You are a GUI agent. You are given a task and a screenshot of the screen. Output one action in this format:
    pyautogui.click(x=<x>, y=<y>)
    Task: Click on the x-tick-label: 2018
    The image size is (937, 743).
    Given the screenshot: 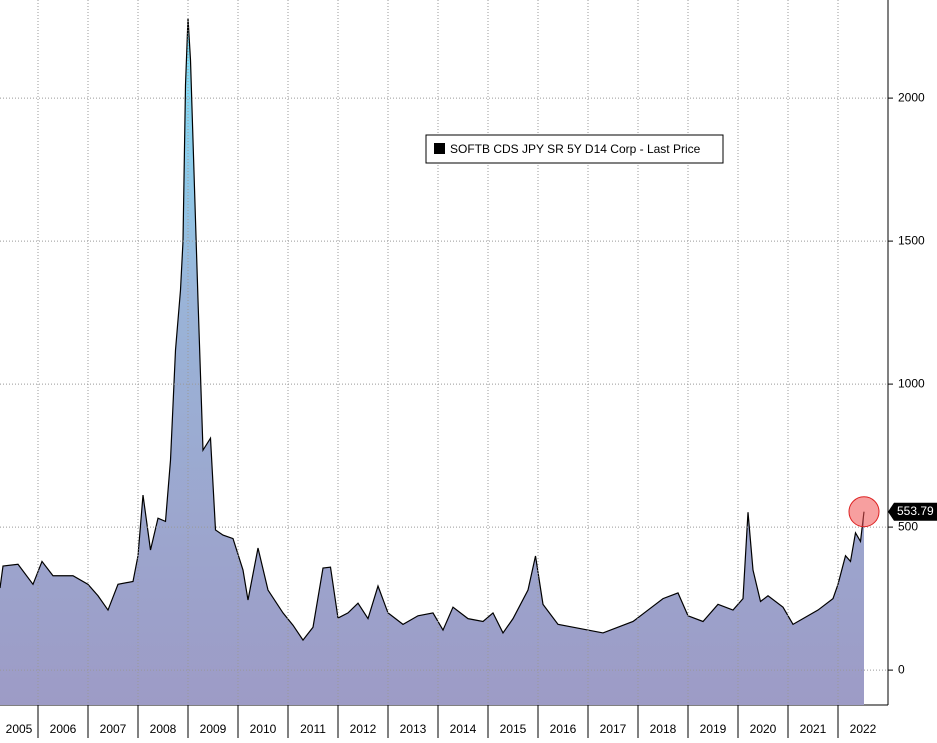 What is the action you would take?
    pyautogui.click(x=663, y=729)
    